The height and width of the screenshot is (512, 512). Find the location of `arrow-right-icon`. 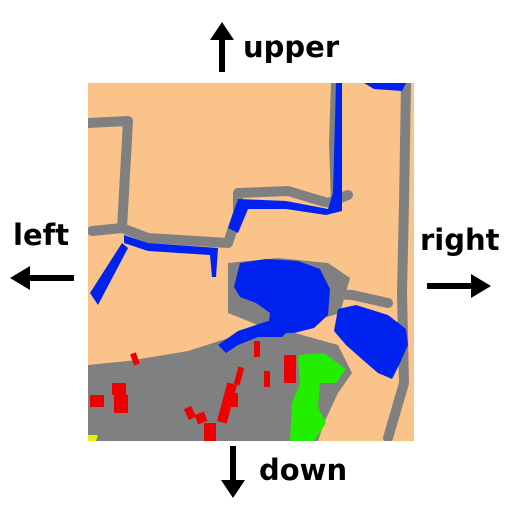

arrow-right-icon is located at coordinates (459, 286).